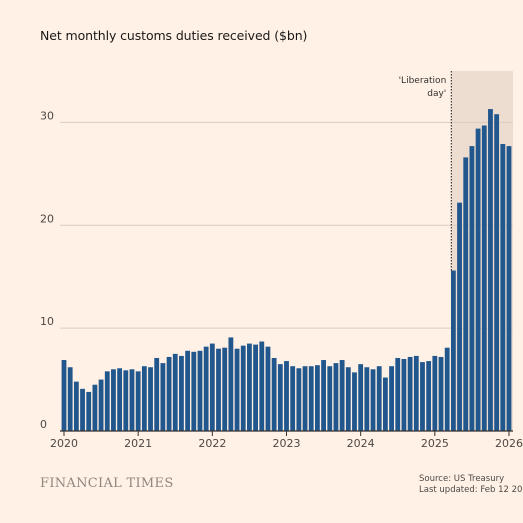 This screenshot has height=523, width=523. Describe the element at coordinates (47, 270) in the screenshot. I see `y-axis-ticks: 0 10 20 30` at that location.